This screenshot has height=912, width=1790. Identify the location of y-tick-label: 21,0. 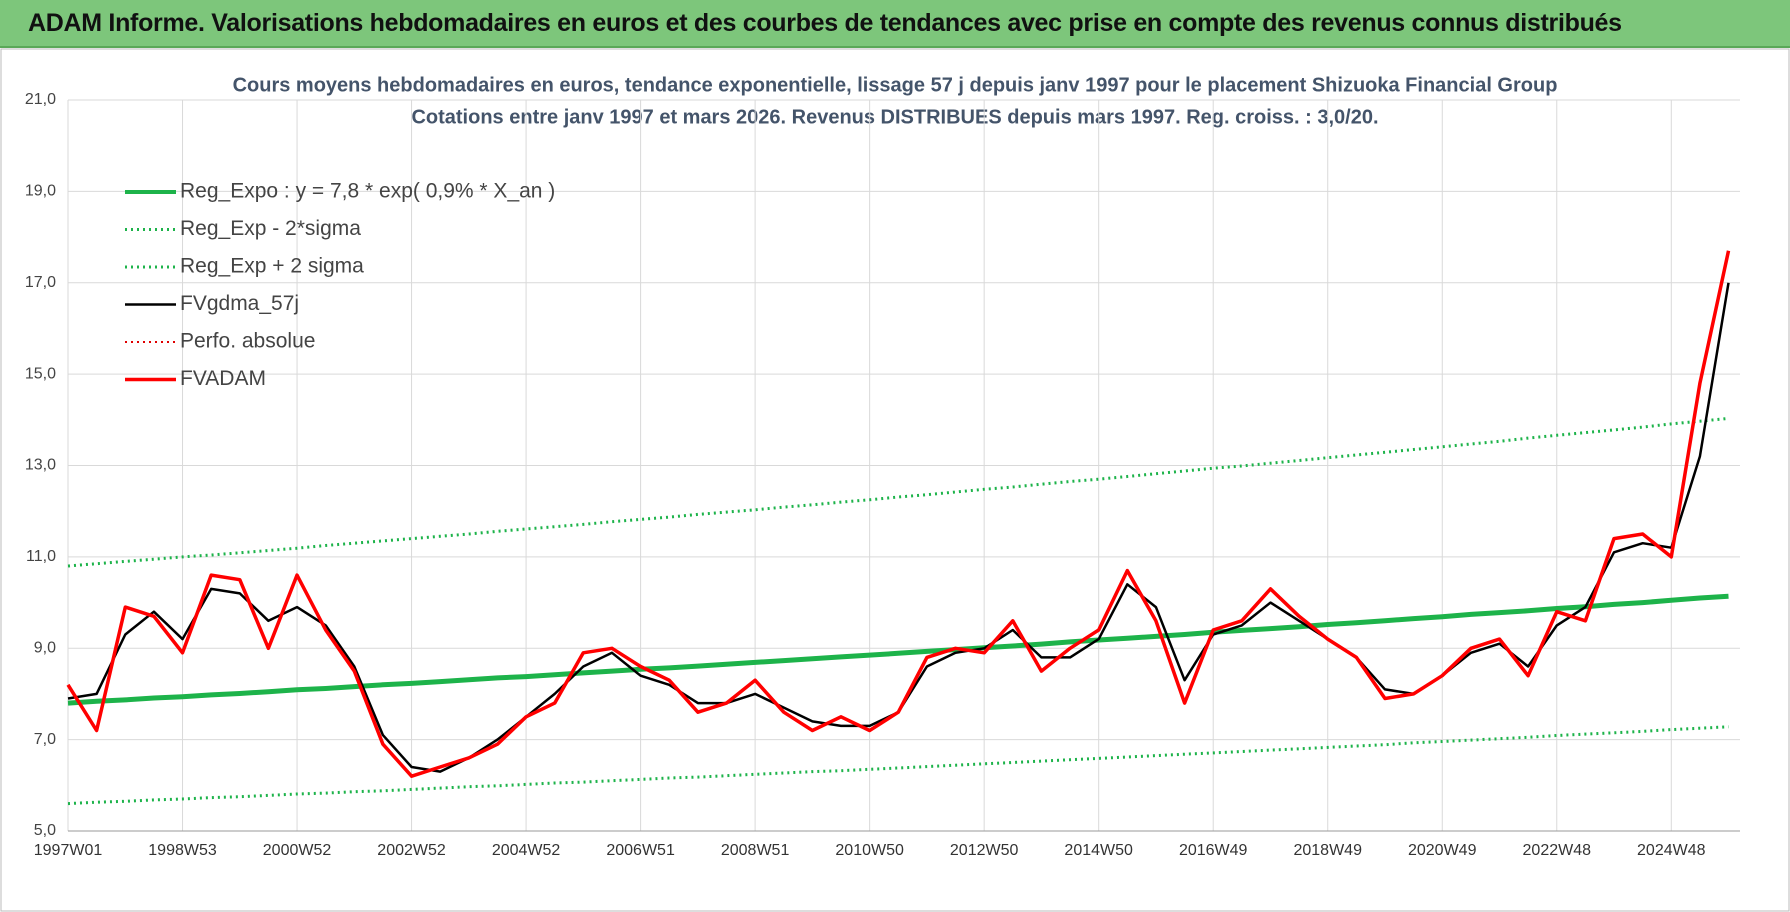
(40, 99).